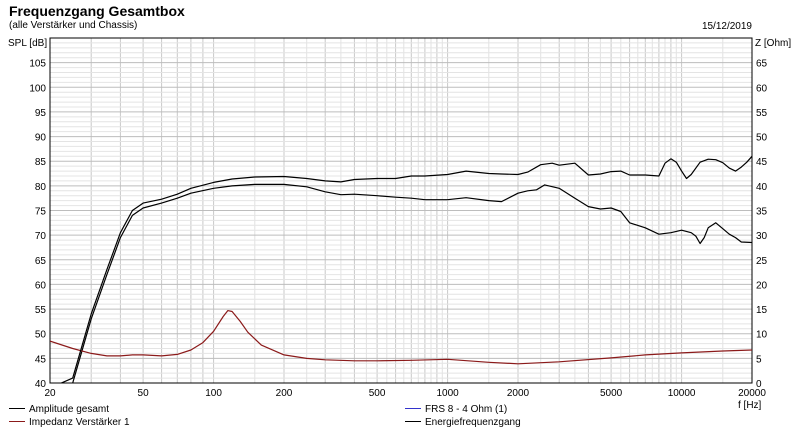 The image size is (800, 436). What do you see at coordinates (762, 138) in the screenshot?
I see `y-right-tick-label: 50` at bounding box center [762, 138].